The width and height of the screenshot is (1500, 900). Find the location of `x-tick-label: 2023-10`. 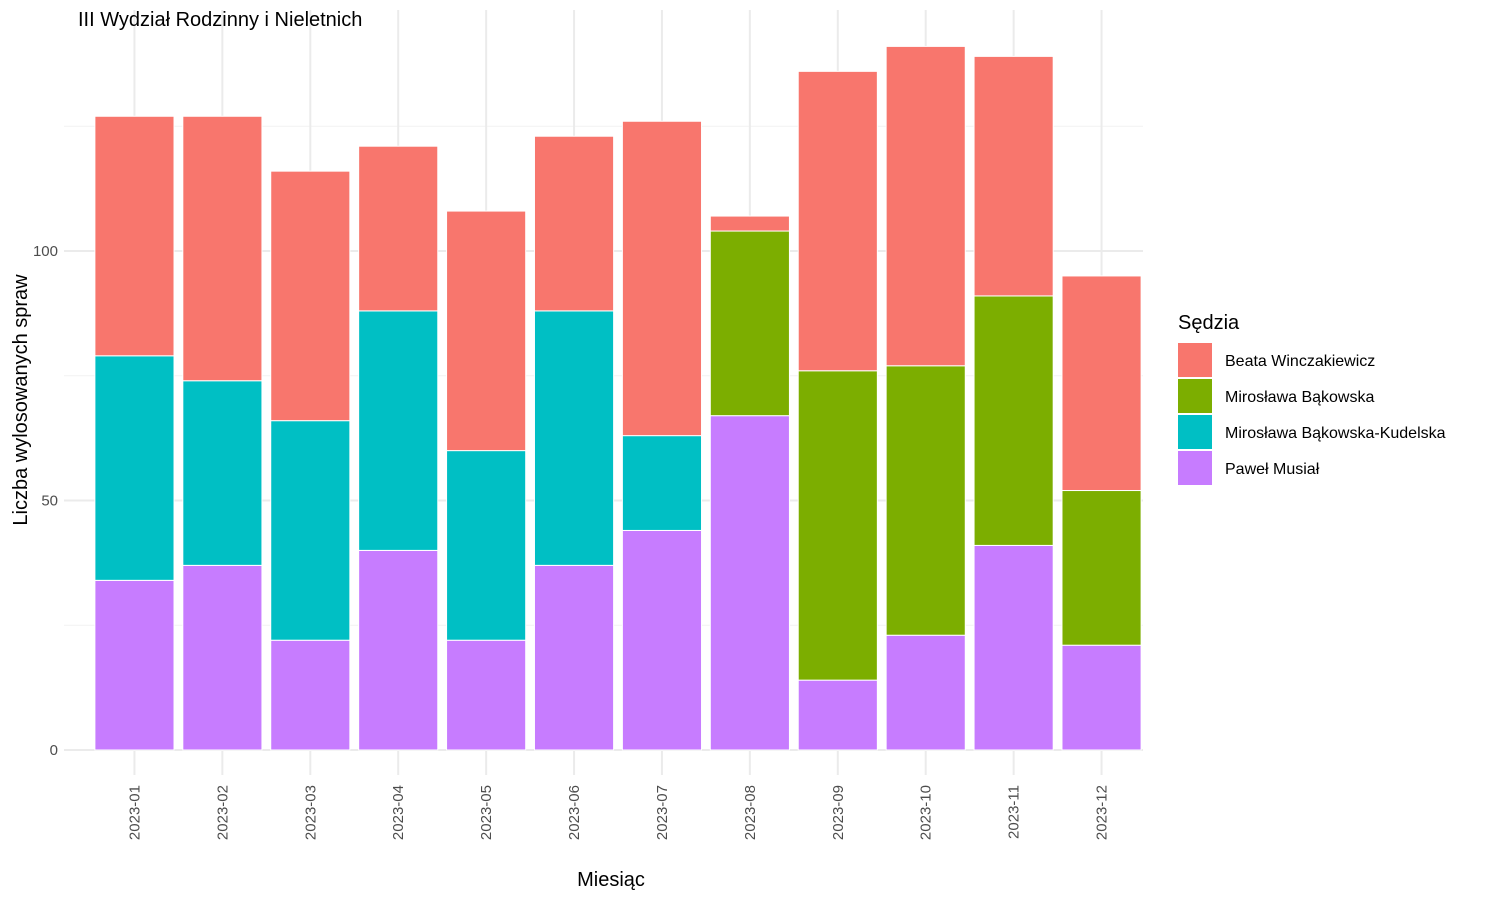

x-tick-label: 2023-10 is located at coordinates (926, 812).